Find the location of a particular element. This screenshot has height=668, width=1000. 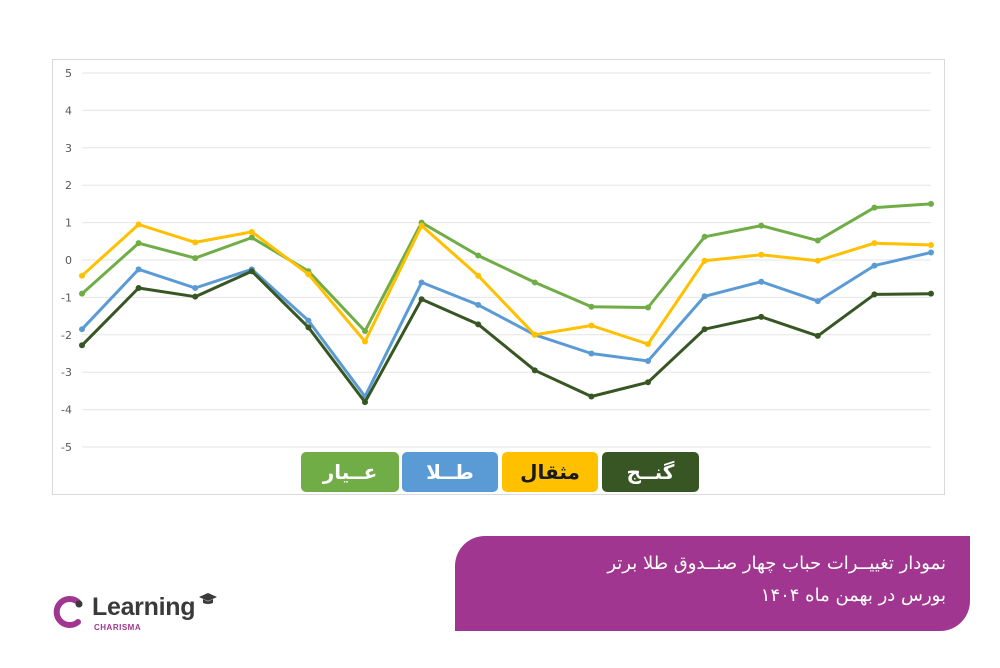

legend-item-tala: طــلا is located at coordinates (450, 472).